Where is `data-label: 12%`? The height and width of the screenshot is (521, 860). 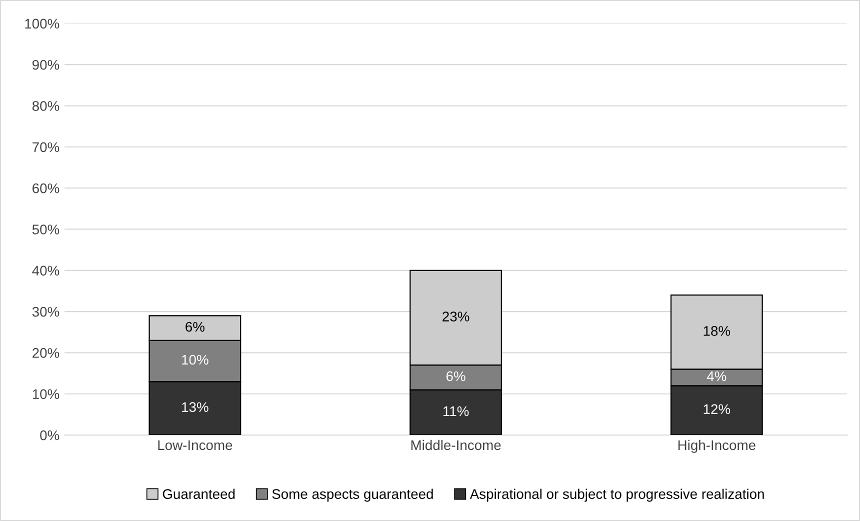 data-label: 12% is located at coordinates (717, 409).